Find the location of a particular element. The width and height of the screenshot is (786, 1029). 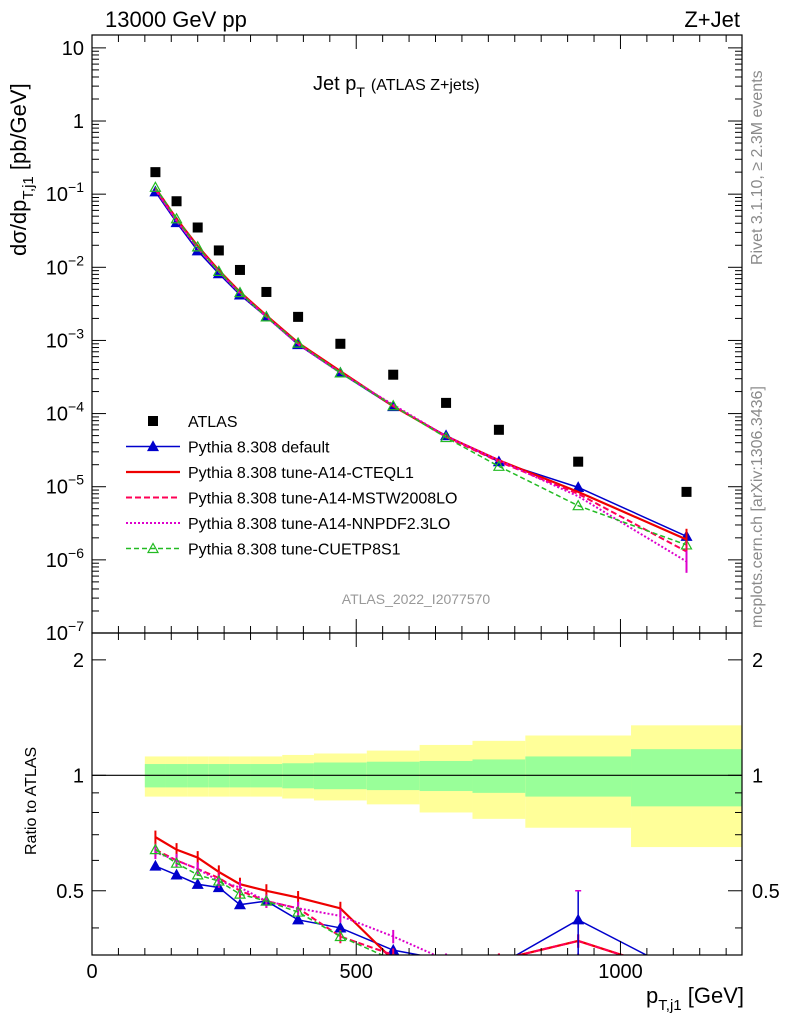

main-y-tick-label-1: 1 is located at coordinates (78, 122).